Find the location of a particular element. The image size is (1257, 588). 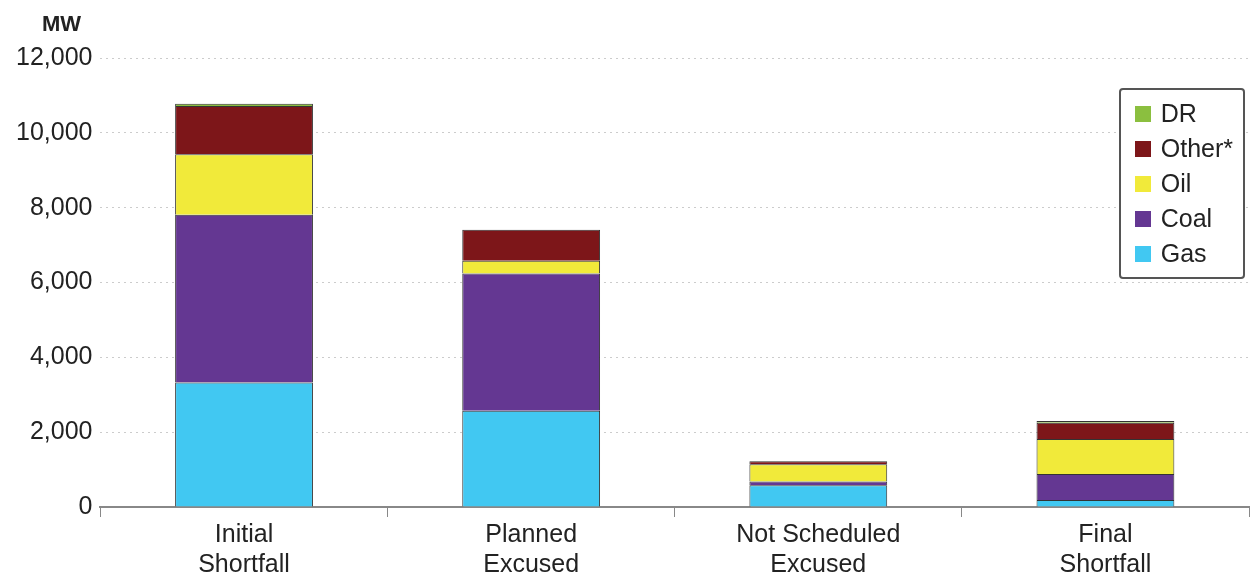

y-tick-label: 2,000 is located at coordinates (61, 430).